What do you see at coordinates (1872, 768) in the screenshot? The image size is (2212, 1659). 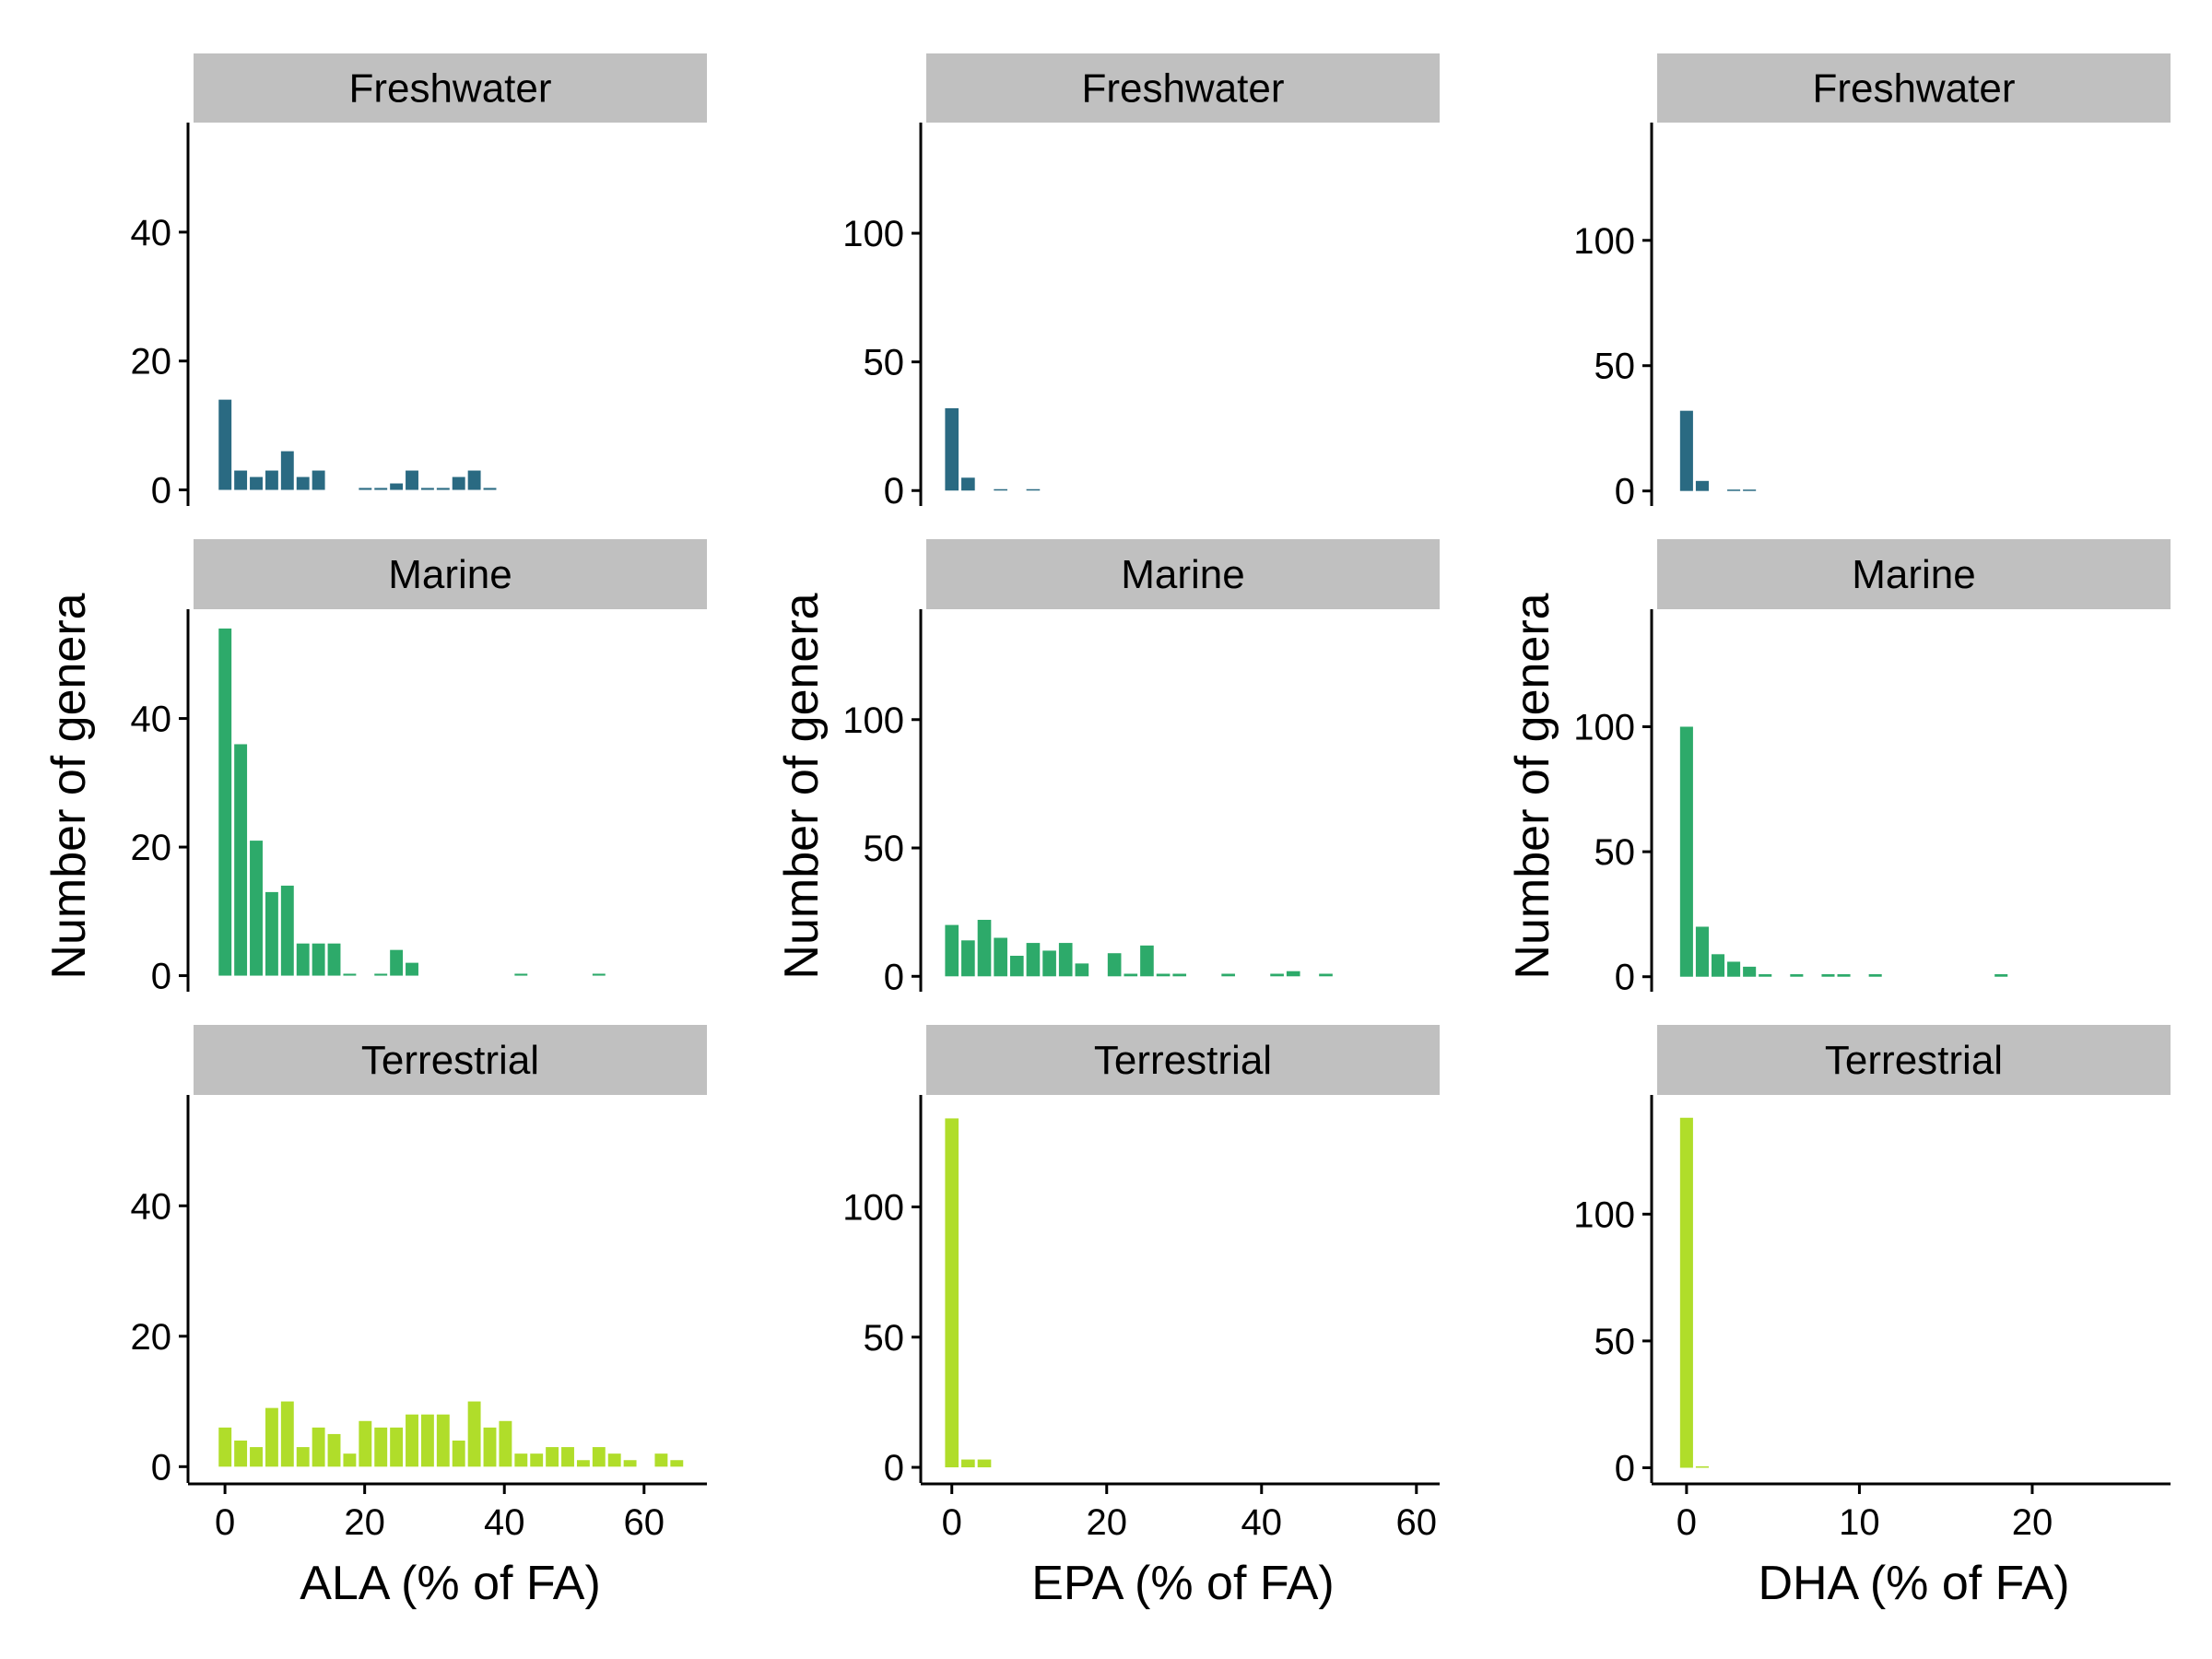 I see `panel-3-marine: Marine 0 50 100` at bounding box center [1872, 768].